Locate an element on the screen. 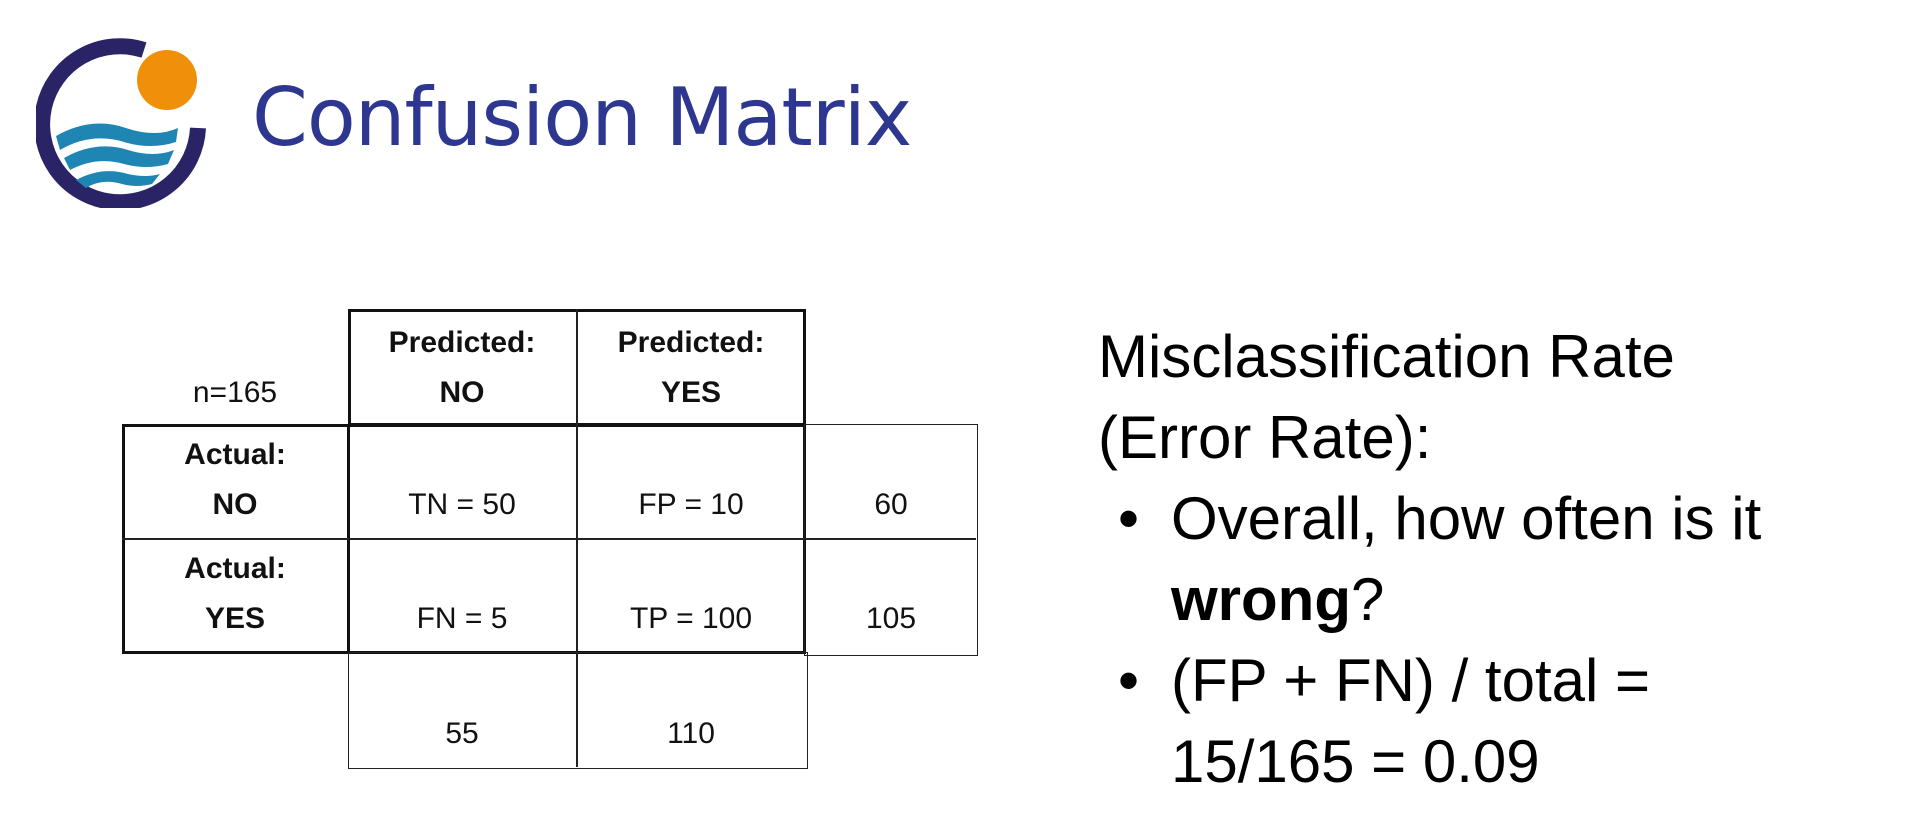 The height and width of the screenshot is (834, 1917). n-label: n=165 is located at coordinates (235, 392).